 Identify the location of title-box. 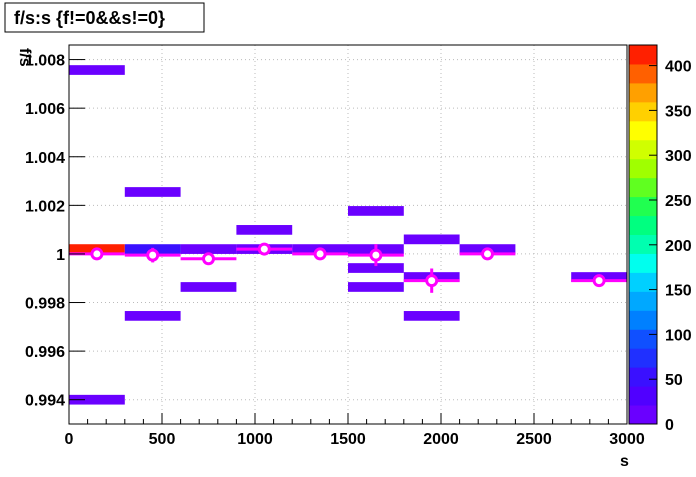
(104, 17).